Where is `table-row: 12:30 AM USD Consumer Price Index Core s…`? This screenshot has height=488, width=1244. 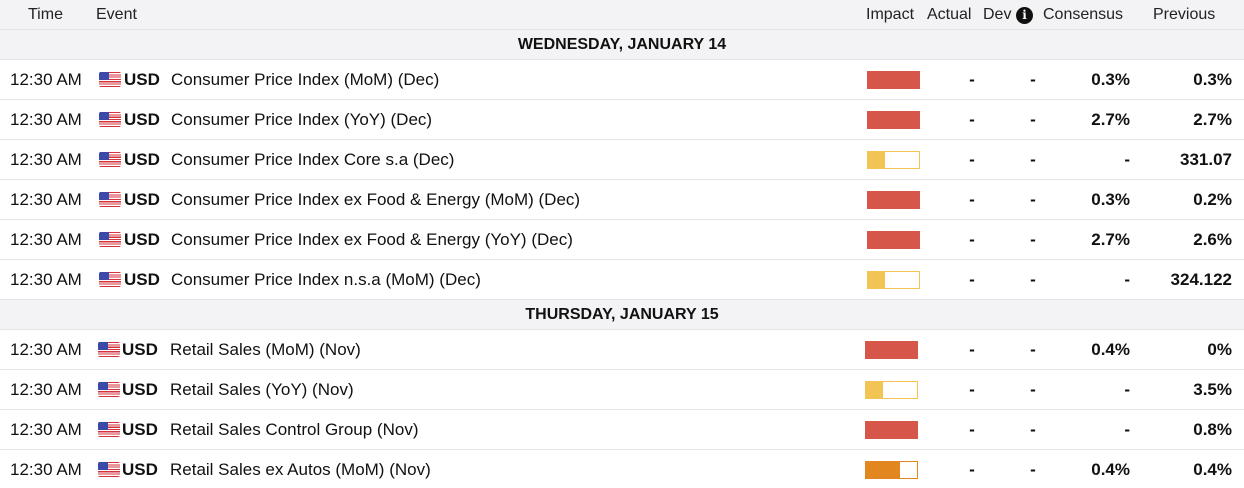 table-row: 12:30 AM USD Consumer Price Index Core s… is located at coordinates (622, 160).